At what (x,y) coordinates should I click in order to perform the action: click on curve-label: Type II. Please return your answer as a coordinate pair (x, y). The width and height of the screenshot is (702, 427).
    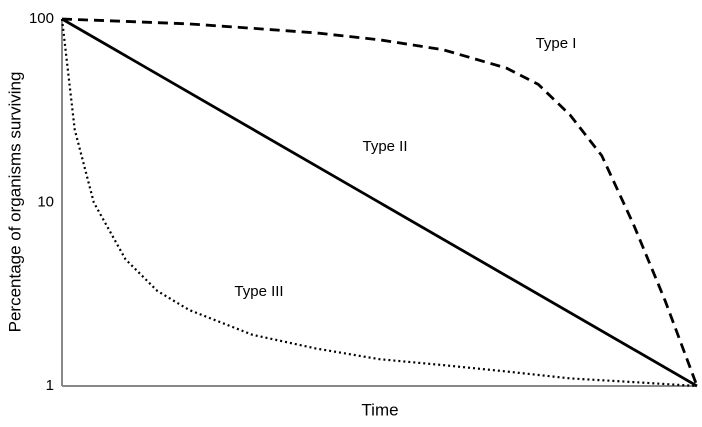
    Looking at the image, I should click on (384, 146).